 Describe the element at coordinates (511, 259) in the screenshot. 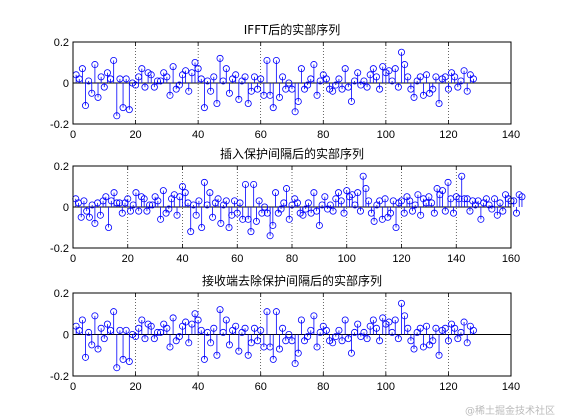

I see `x-tick-label: 160` at that location.